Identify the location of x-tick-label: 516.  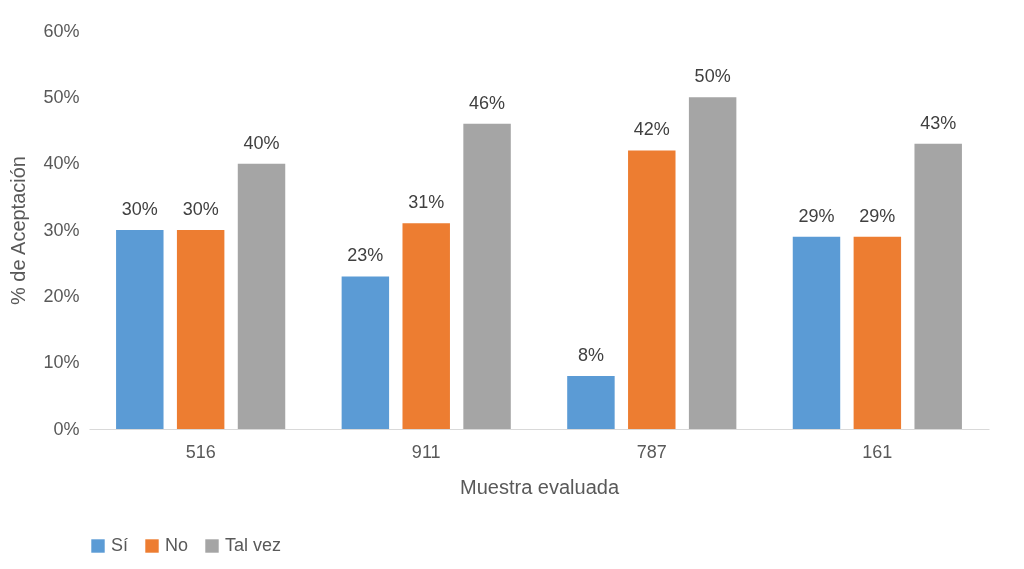
(200, 451).